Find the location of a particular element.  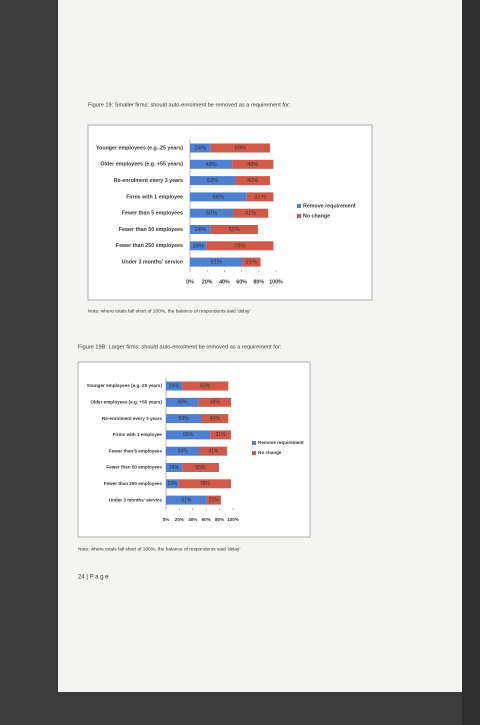

value-label: 66% is located at coordinates (188, 435).